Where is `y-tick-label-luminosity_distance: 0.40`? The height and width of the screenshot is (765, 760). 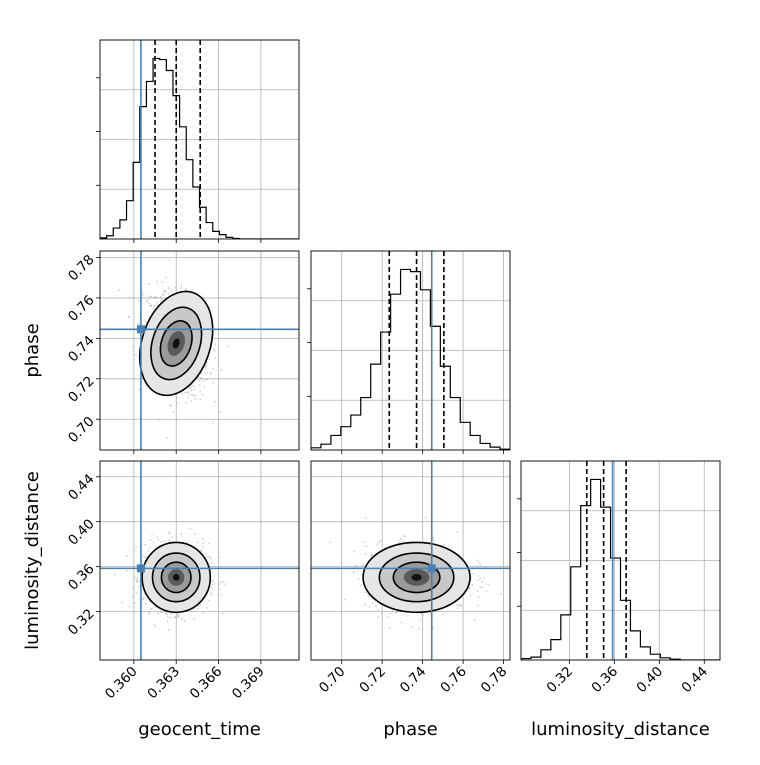 y-tick-label-luminosity_distance: 0.40 is located at coordinates (81, 532).